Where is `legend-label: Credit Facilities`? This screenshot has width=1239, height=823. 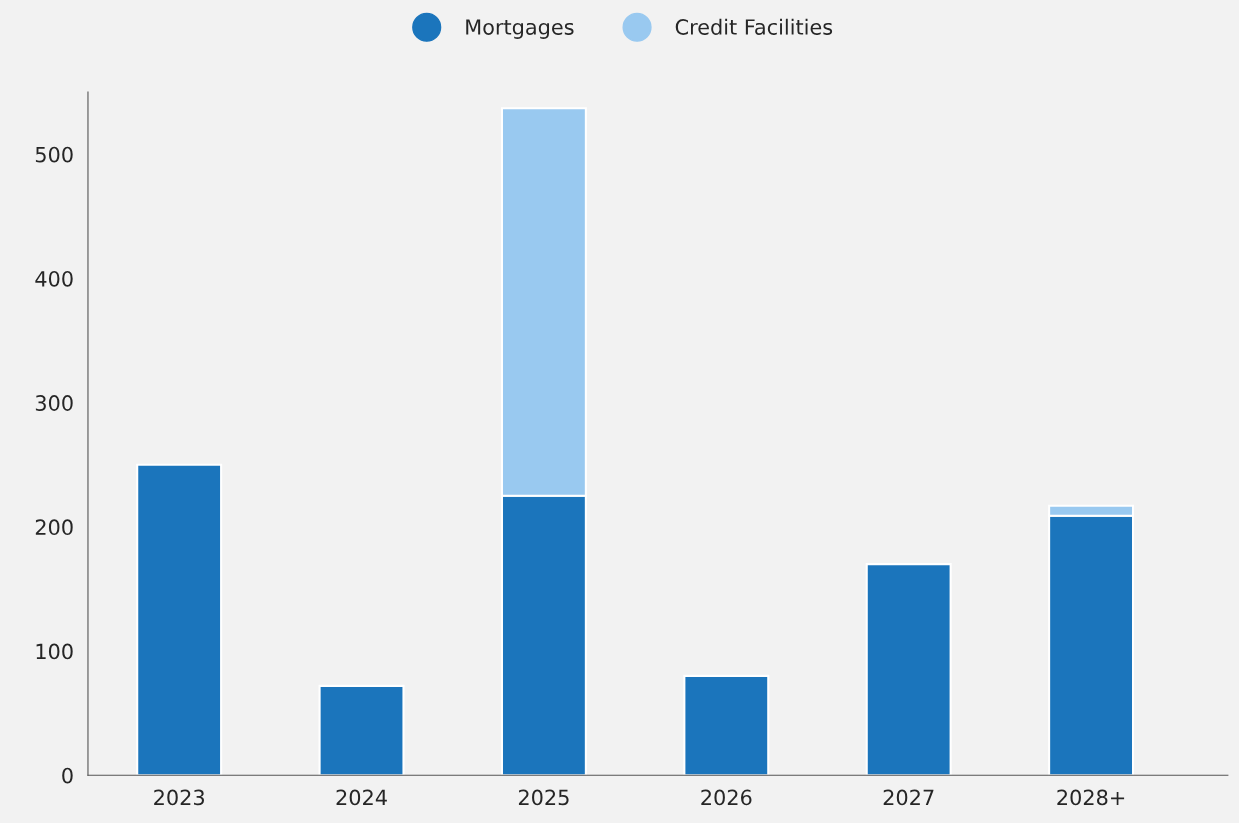 legend-label: Credit Facilities is located at coordinates (754, 26).